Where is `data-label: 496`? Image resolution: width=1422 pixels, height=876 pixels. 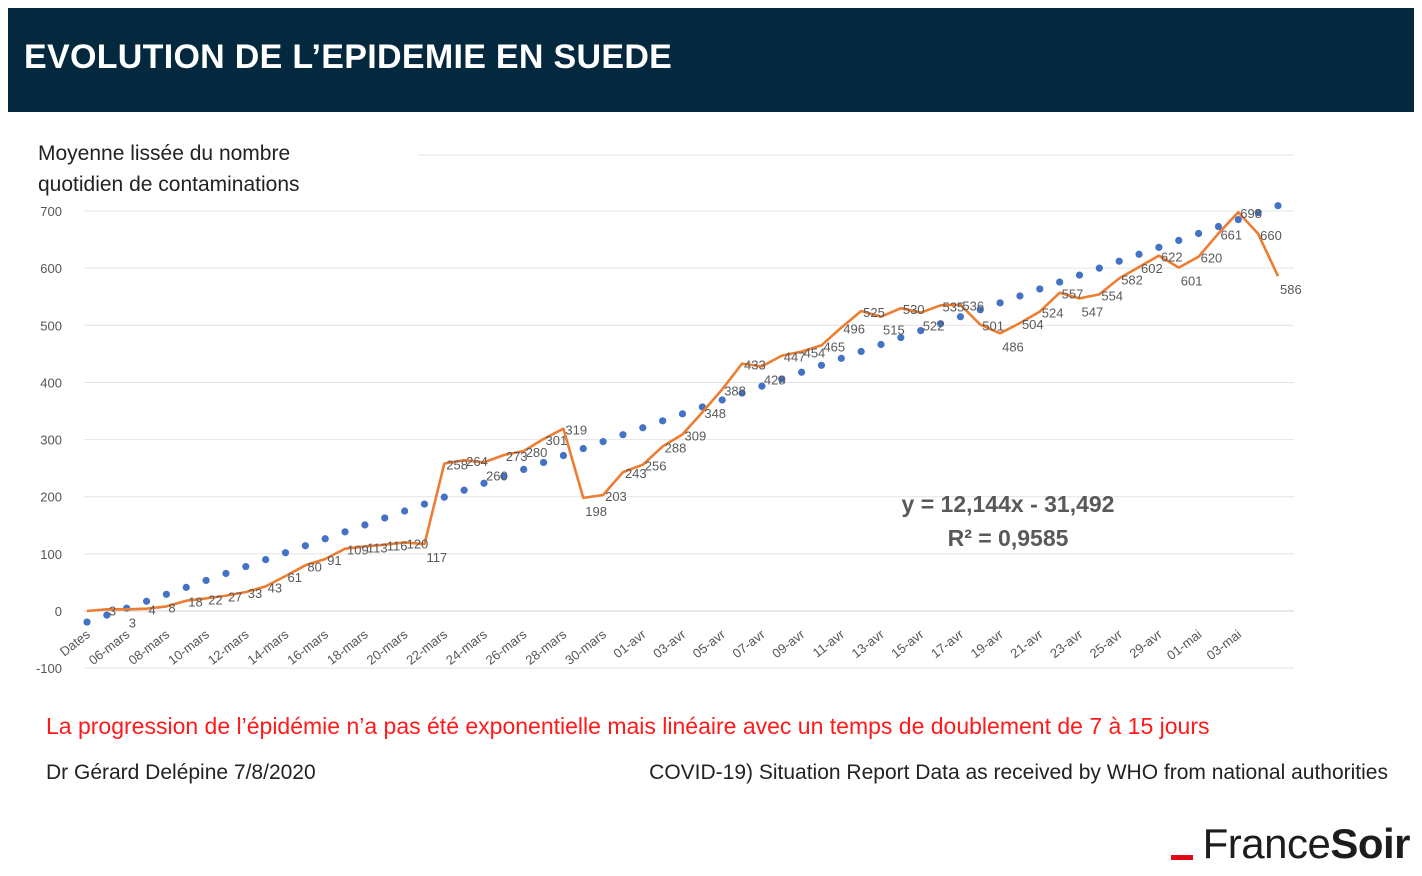 data-label: 496 is located at coordinates (854, 329).